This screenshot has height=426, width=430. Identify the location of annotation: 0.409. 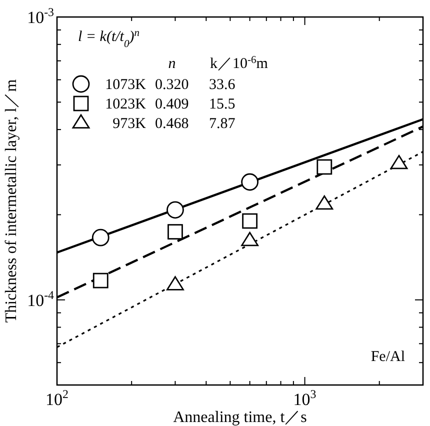
(172, 104).